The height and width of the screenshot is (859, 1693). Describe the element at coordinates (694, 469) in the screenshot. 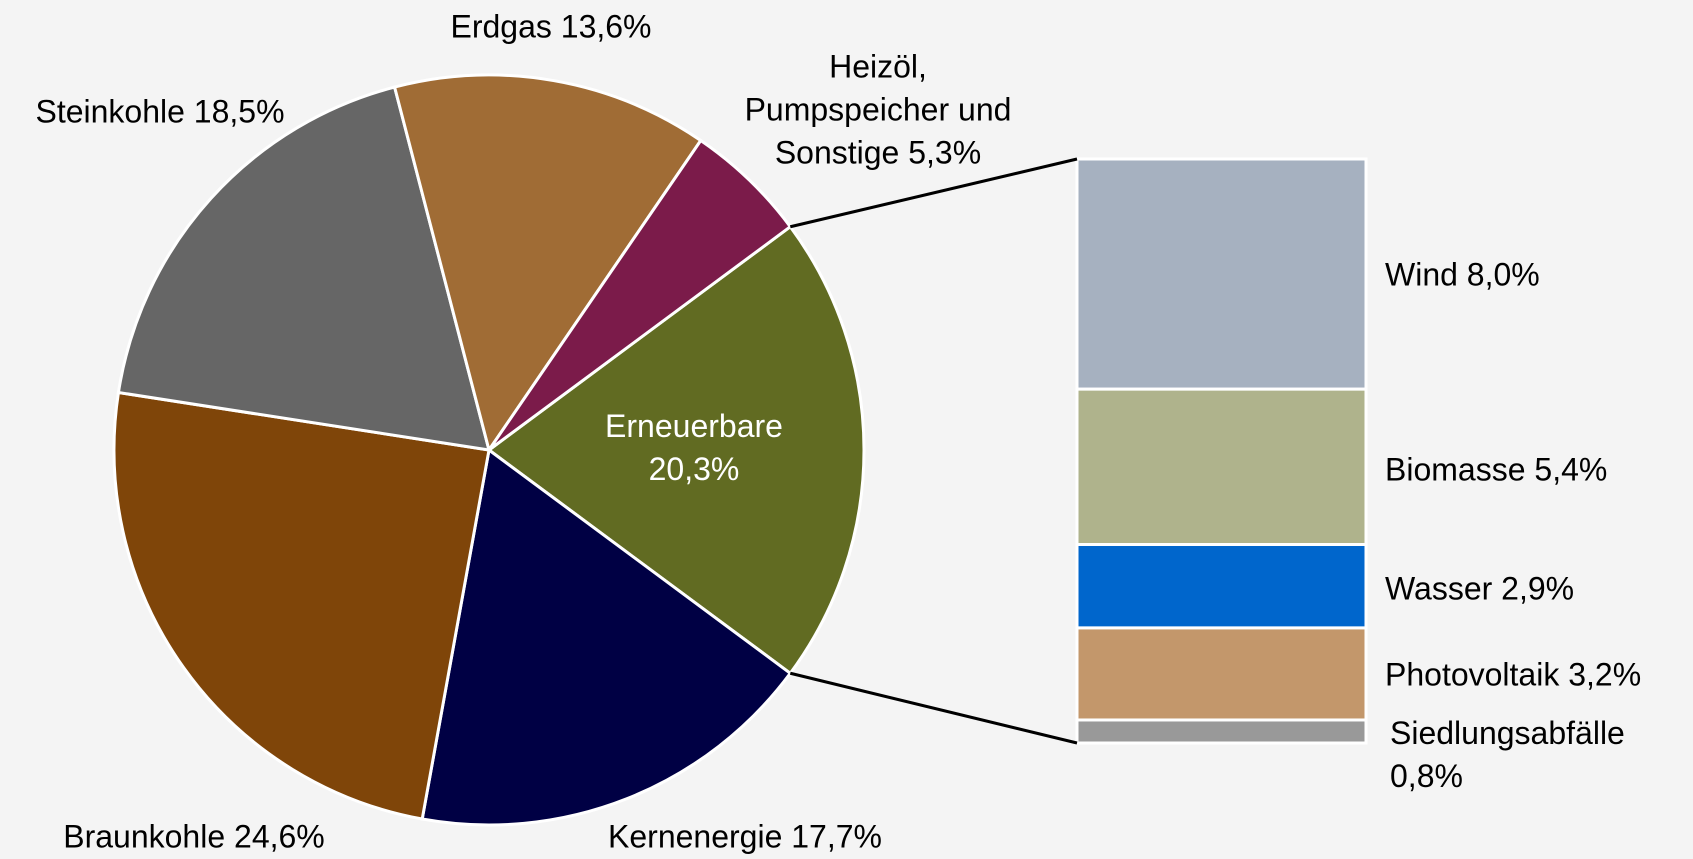

I see `value-label: 20,3%` at that location.